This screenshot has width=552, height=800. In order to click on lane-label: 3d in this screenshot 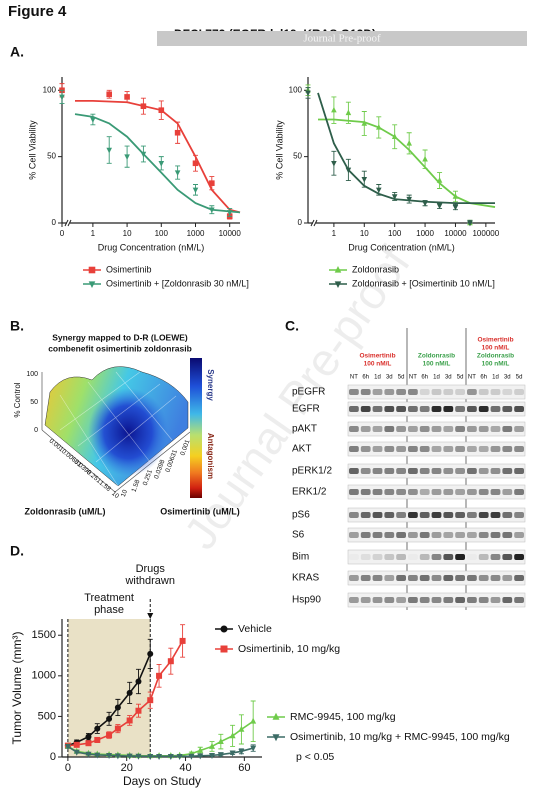, I will do `click(448, 378)`.